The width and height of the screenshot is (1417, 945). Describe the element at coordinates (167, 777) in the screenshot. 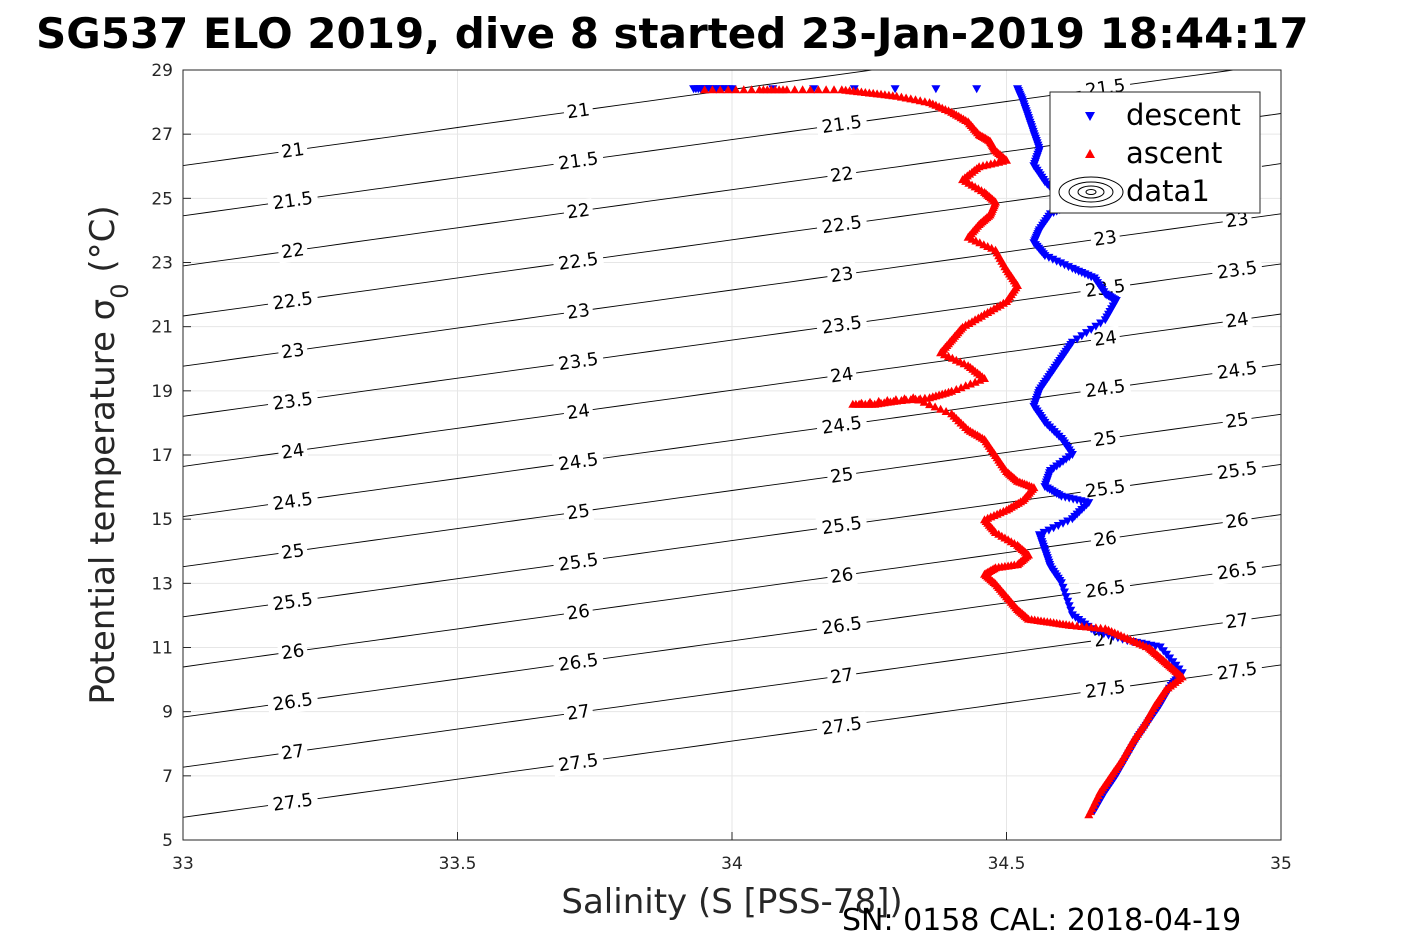

I see `y-tick-label: 7` at that location.